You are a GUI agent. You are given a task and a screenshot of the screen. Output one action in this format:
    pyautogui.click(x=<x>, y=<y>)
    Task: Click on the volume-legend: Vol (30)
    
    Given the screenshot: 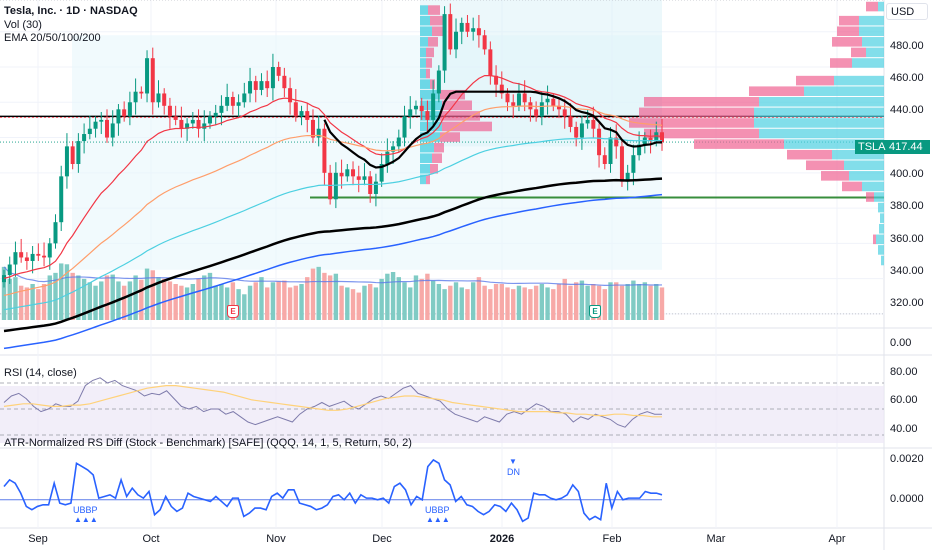 What is the action you would take?
    pyautogui.click(x=23, y=25)
    